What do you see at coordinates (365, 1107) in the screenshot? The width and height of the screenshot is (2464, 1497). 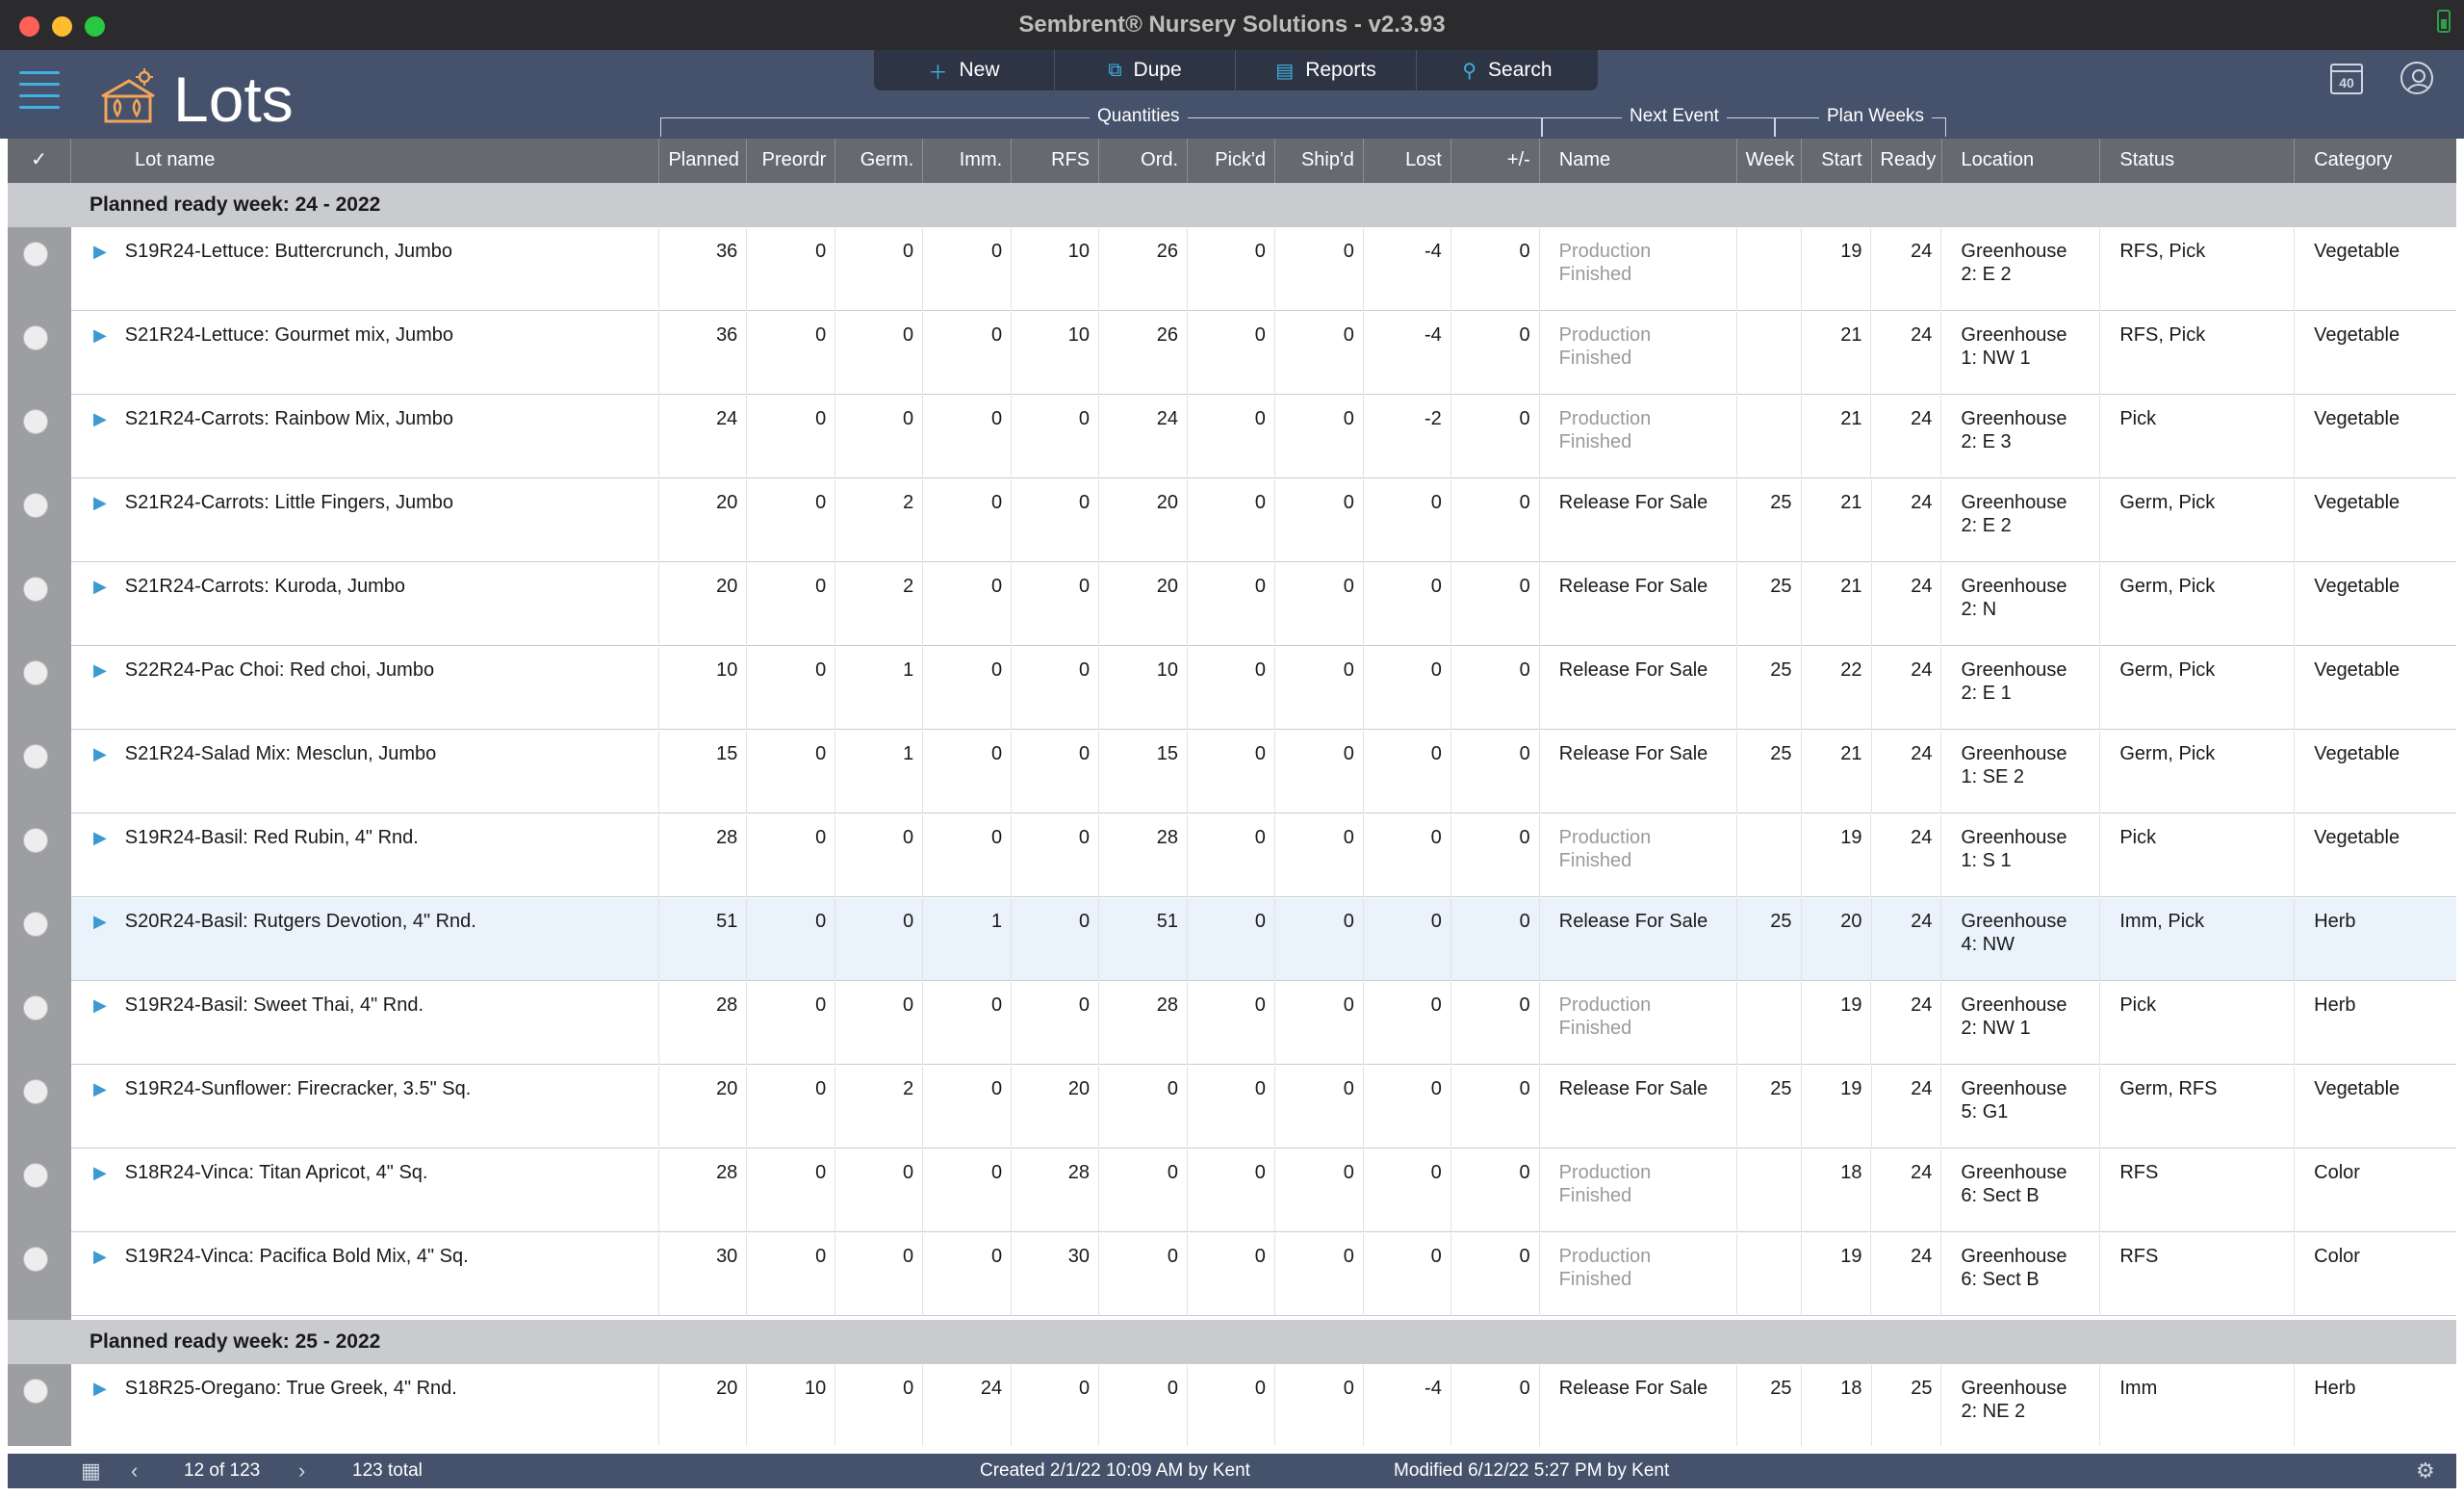 I see `lot-name-cell: ▶ S19R24-Sunflower: Firecracker, 3.5" Sq.` at bounding box center [365, 1107].